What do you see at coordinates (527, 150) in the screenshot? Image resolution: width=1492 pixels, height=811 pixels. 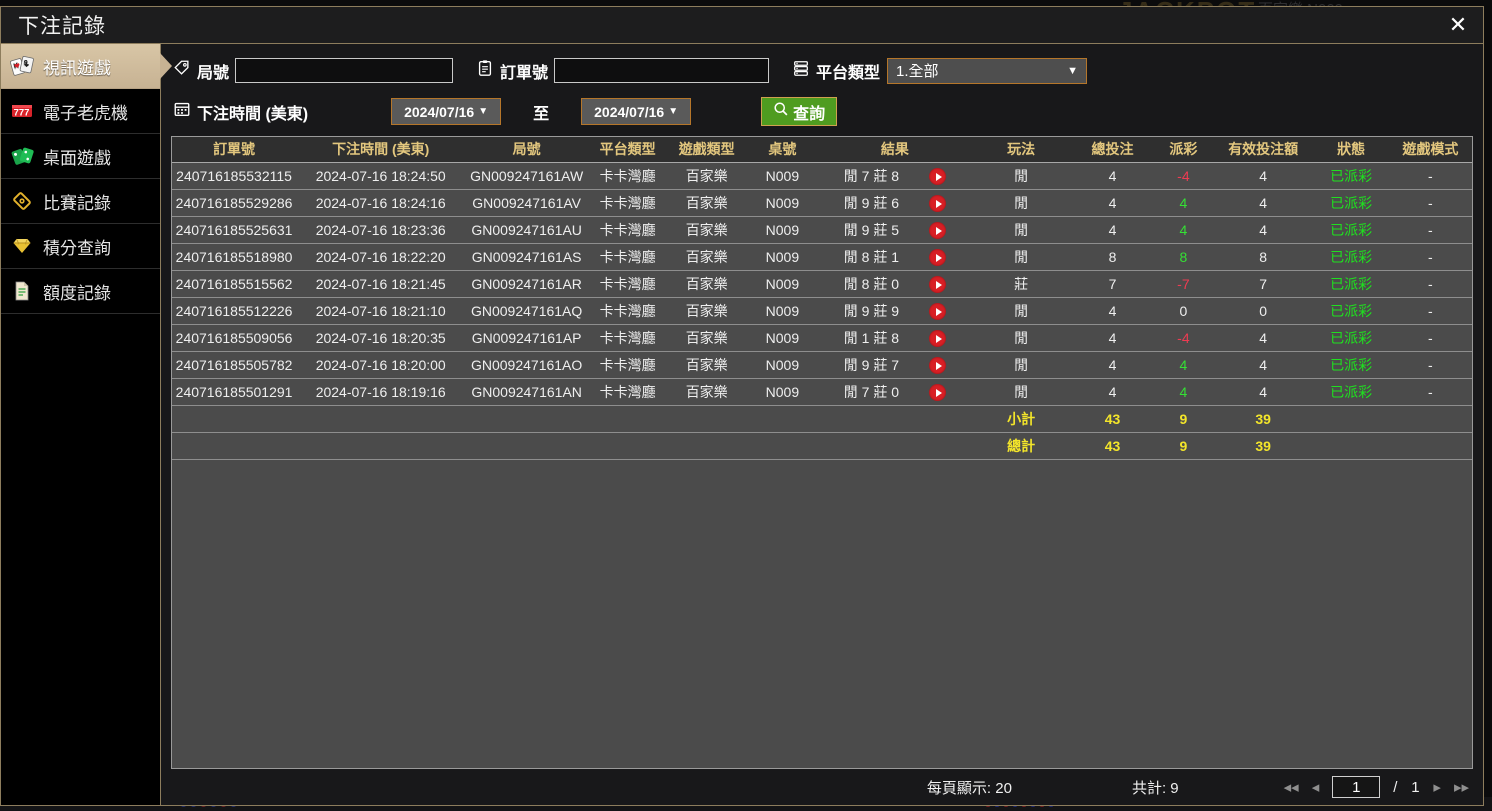 I see `col-round-id: 局號` at bounding box center [527, 150].